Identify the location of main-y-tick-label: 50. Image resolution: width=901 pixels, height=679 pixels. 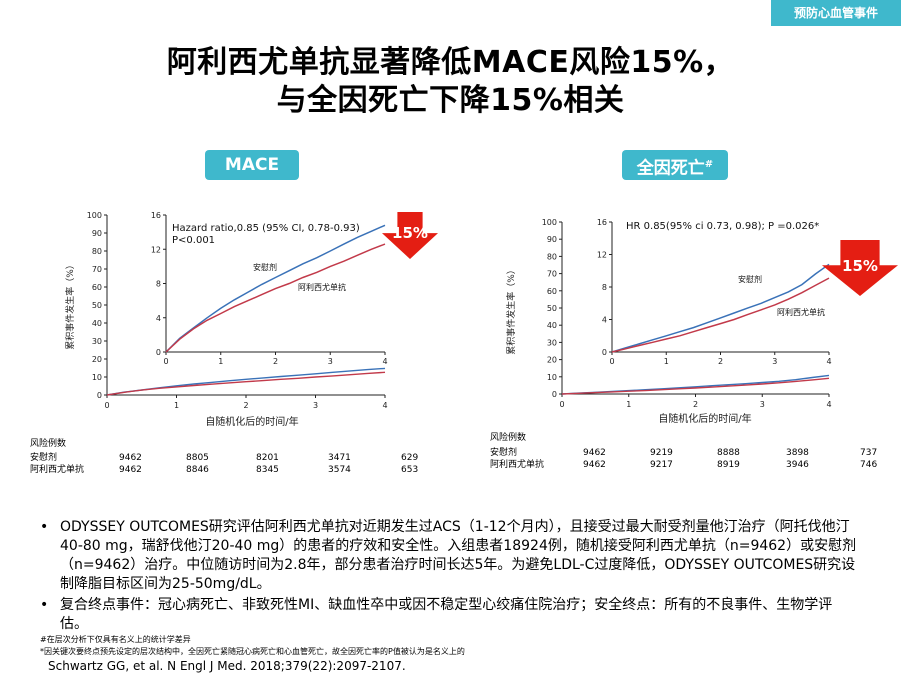
(552, 308).